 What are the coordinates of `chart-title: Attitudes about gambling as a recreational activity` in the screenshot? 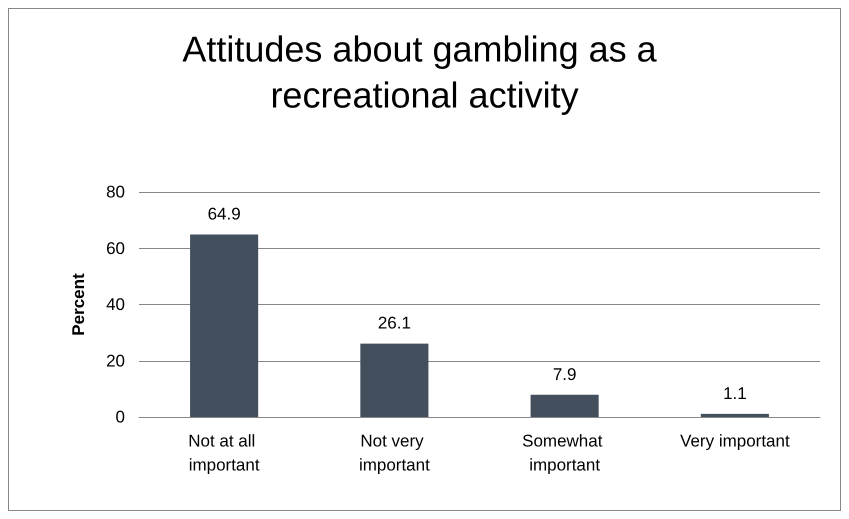 It's located at (424, 72).